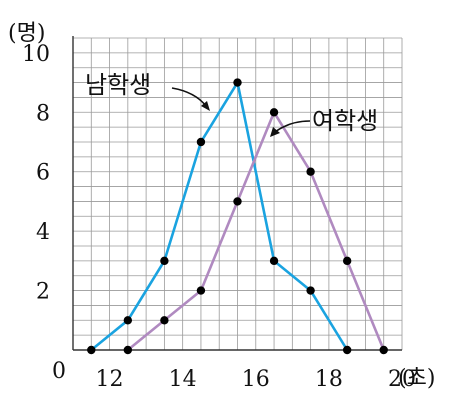 The image size is (456, 411). I want to click on series-label-girls-arrow, so click(292, 126).